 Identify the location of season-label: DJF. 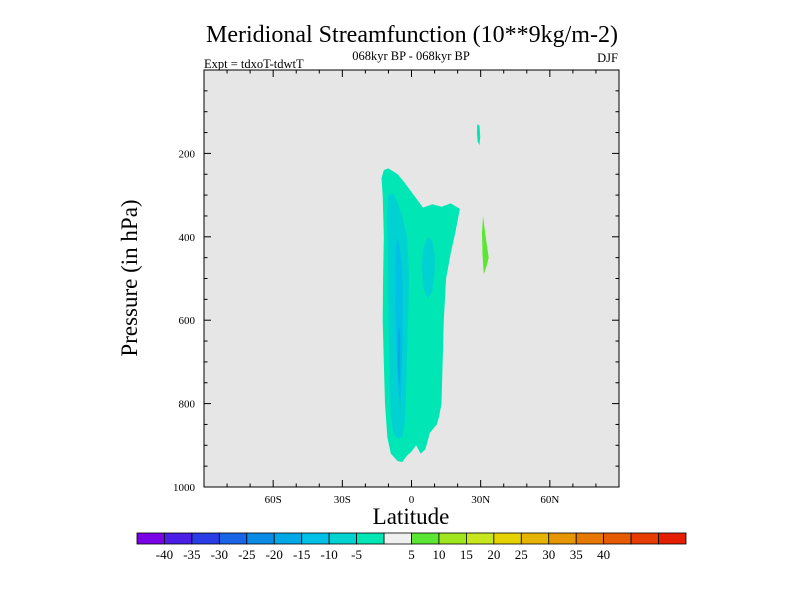
(607, 58).